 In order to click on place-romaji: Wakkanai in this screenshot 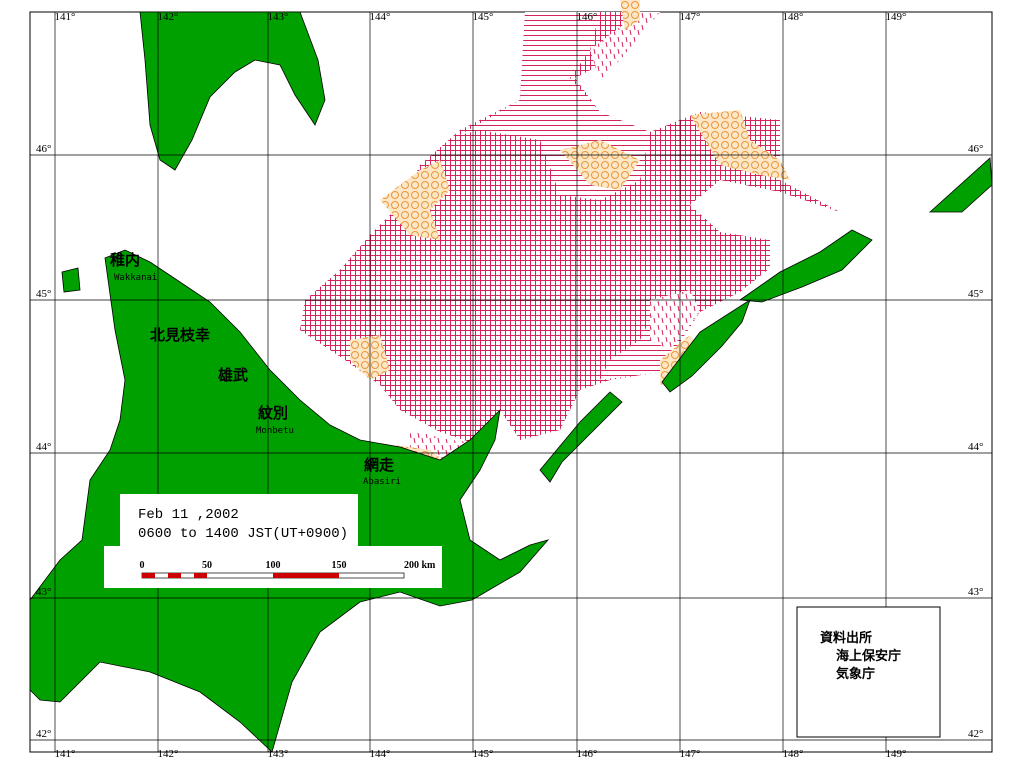, I will do `click(135, 278)`.